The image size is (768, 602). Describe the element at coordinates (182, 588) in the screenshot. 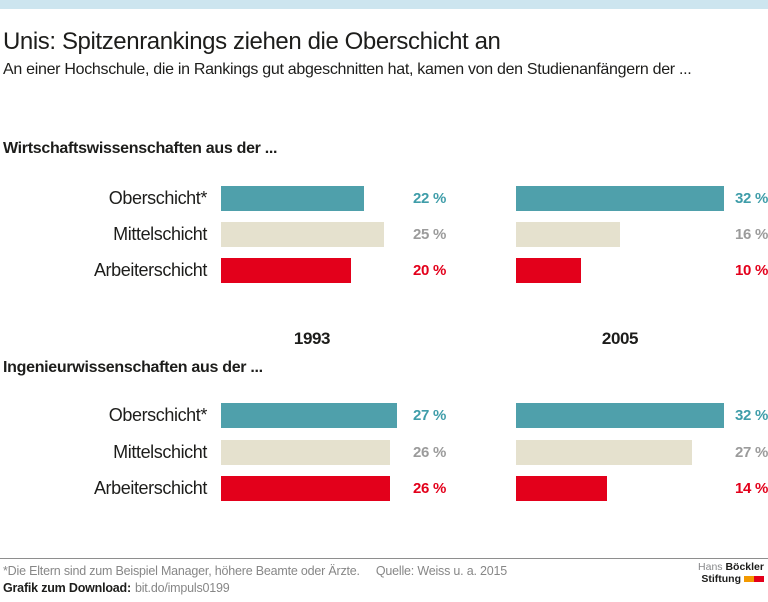

I see `download-url: bit.do/impuls0199` at that location.